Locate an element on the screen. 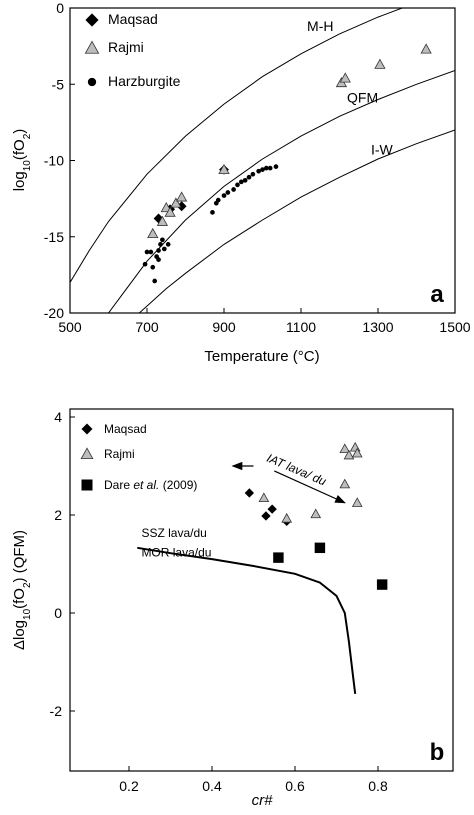 This screenshot has height=815, width=474. panel-b-ylabel: Δlog10(fO2) (QFM) is located at coordinates (22, 590).